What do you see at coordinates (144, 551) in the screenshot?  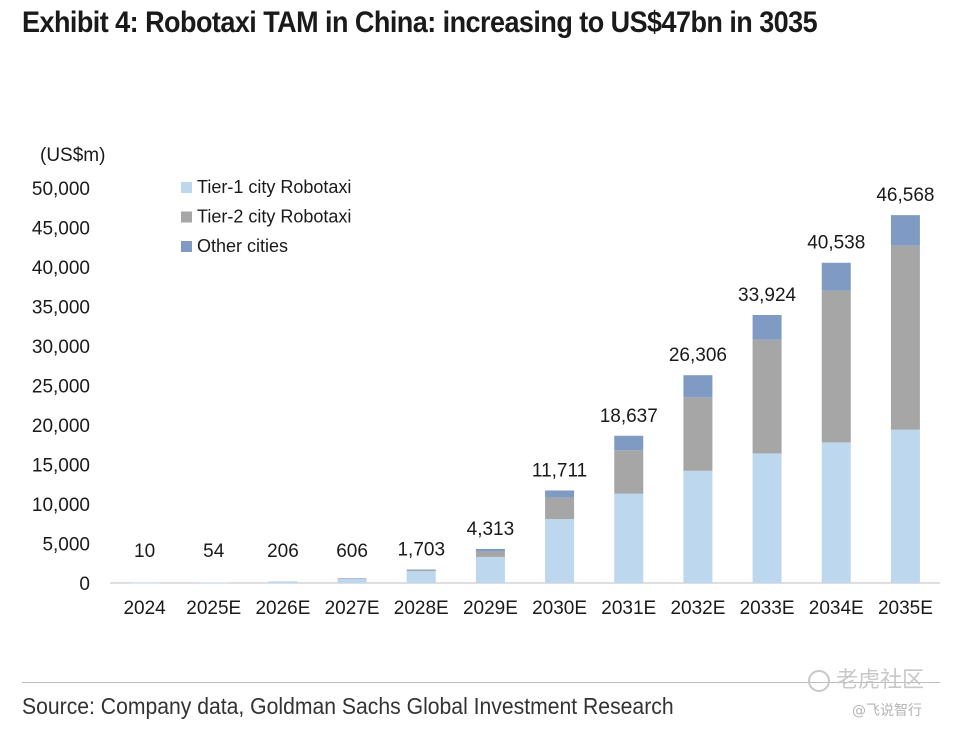 I see `total-data-label: 10` at bounding box center [144, 551].